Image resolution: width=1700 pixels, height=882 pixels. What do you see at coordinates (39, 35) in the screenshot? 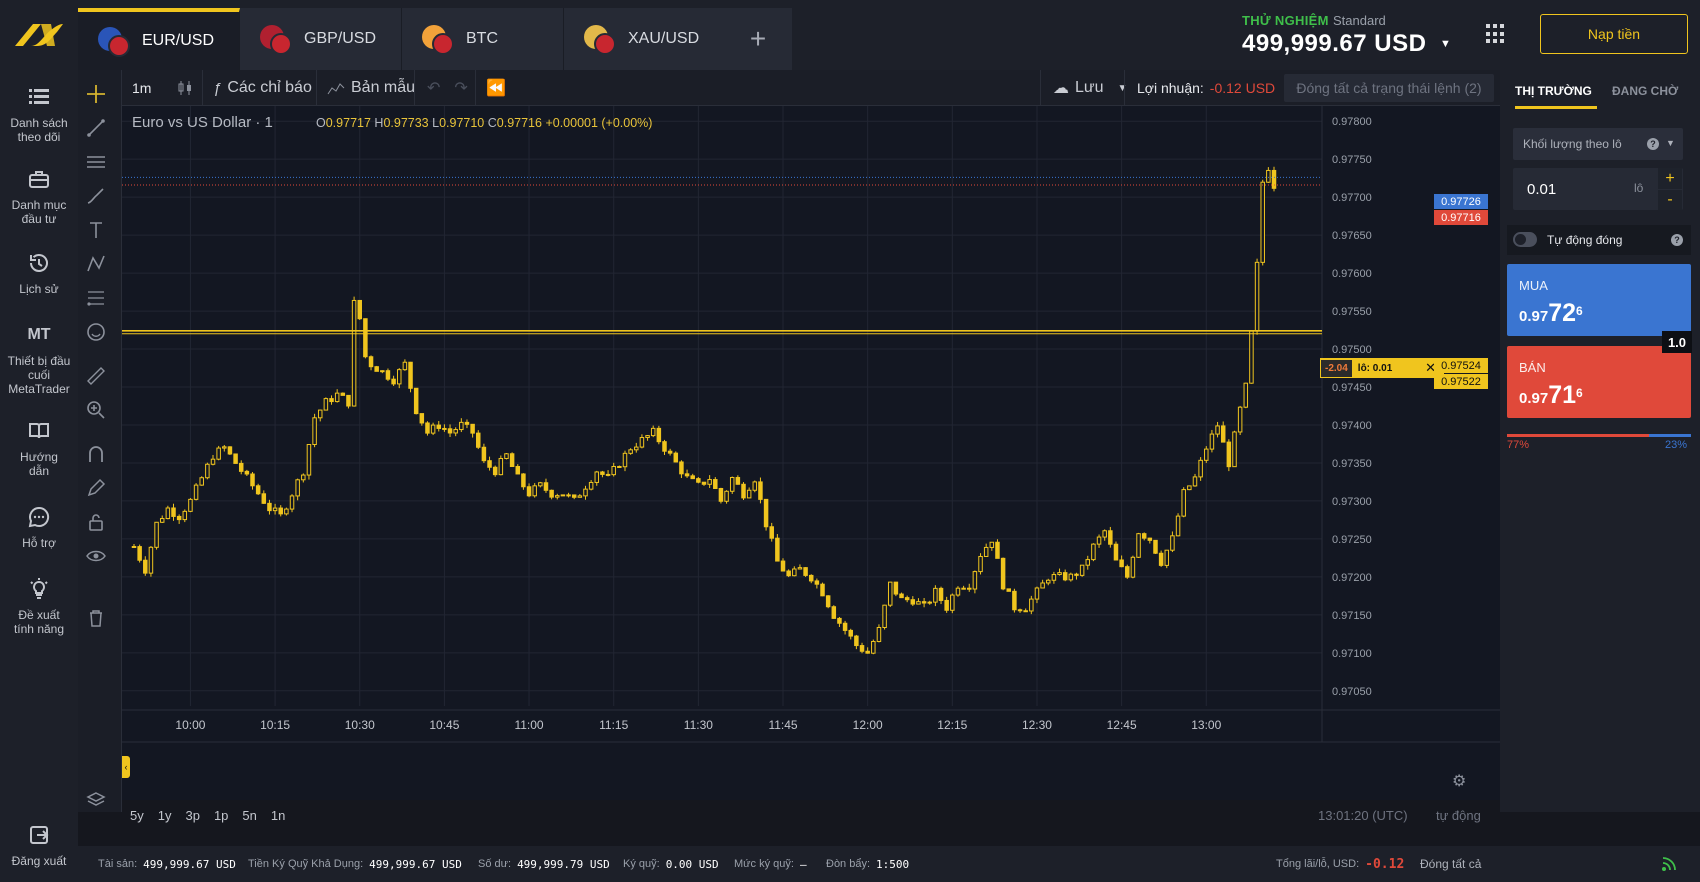
I see `exness-logo` at bounding box center [39, 35].